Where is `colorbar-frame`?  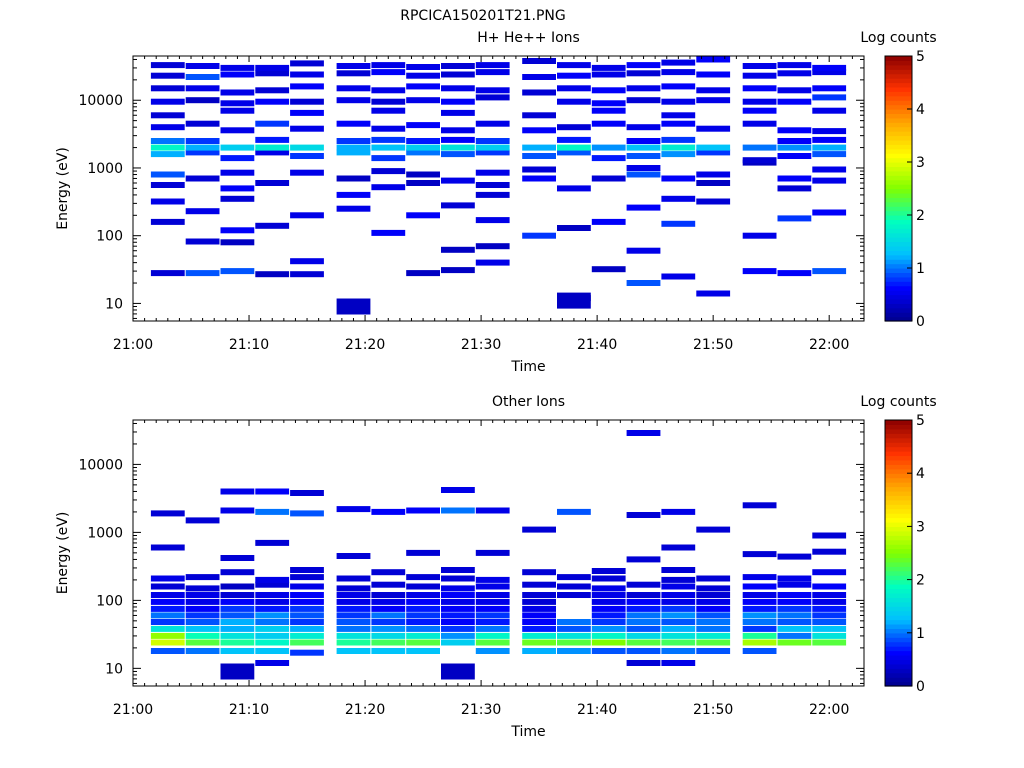 colorbar-frame is located at coordinates (898, 188).